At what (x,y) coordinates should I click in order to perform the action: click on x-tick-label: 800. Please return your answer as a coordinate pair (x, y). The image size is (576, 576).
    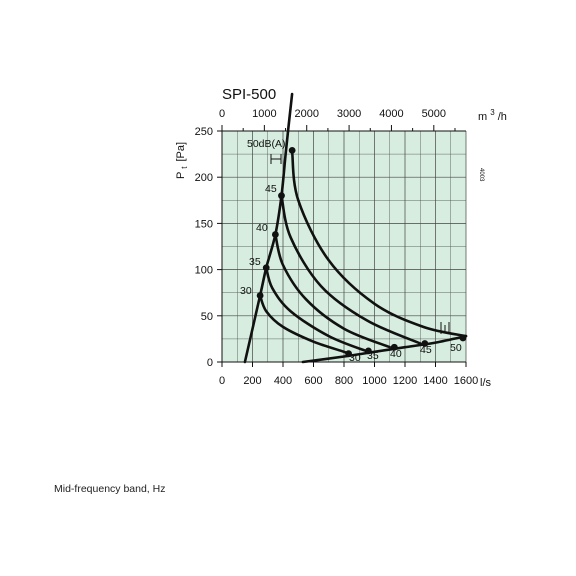
    Looking at the image, I should click on (344, 381).